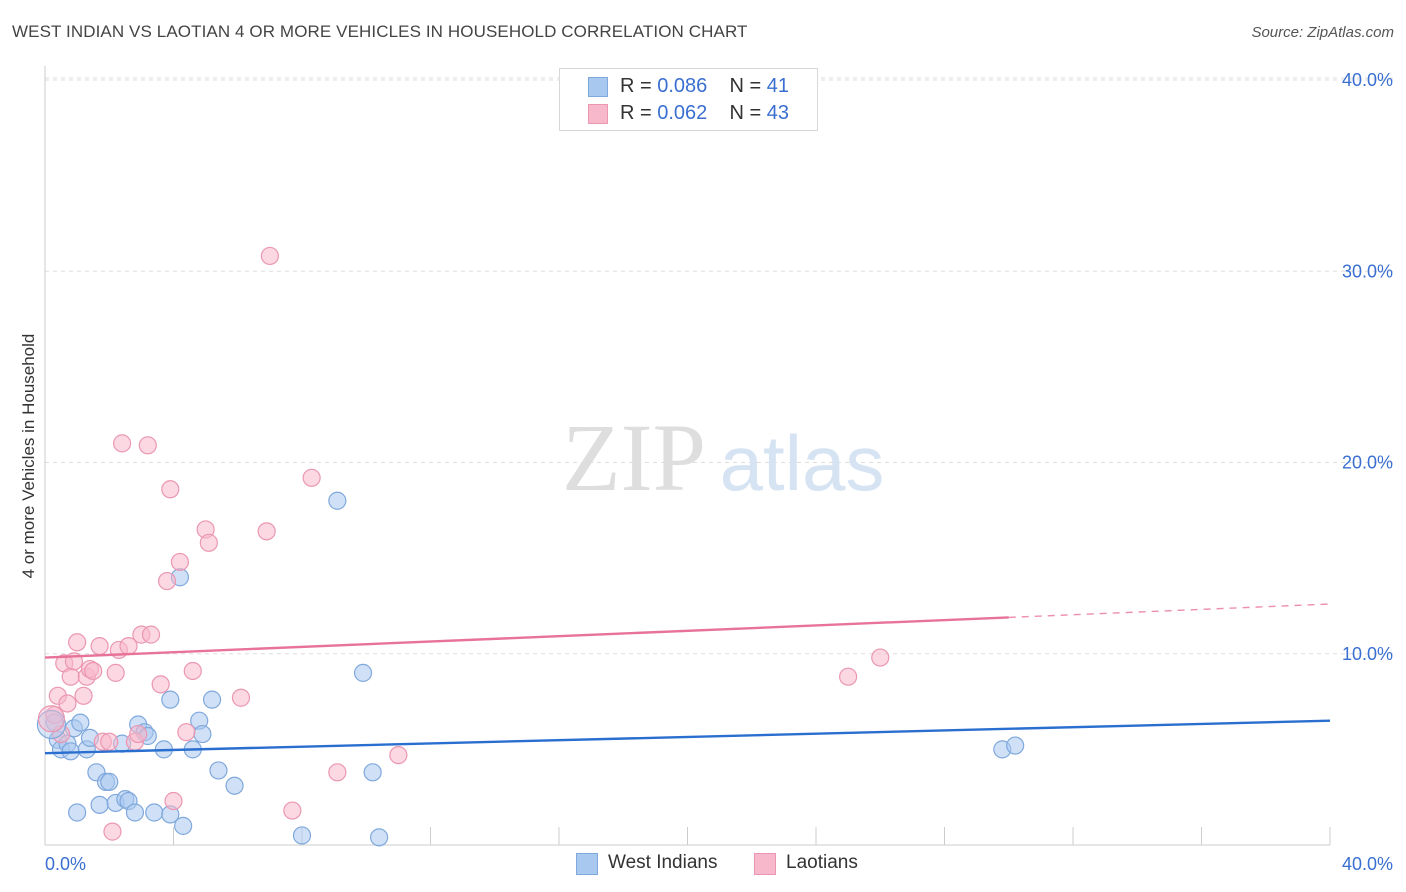 Image resolution: width=1406 pixels, height=892 pixels. I want to click on y-tick-label: 10.0%, so click(1367, 654).